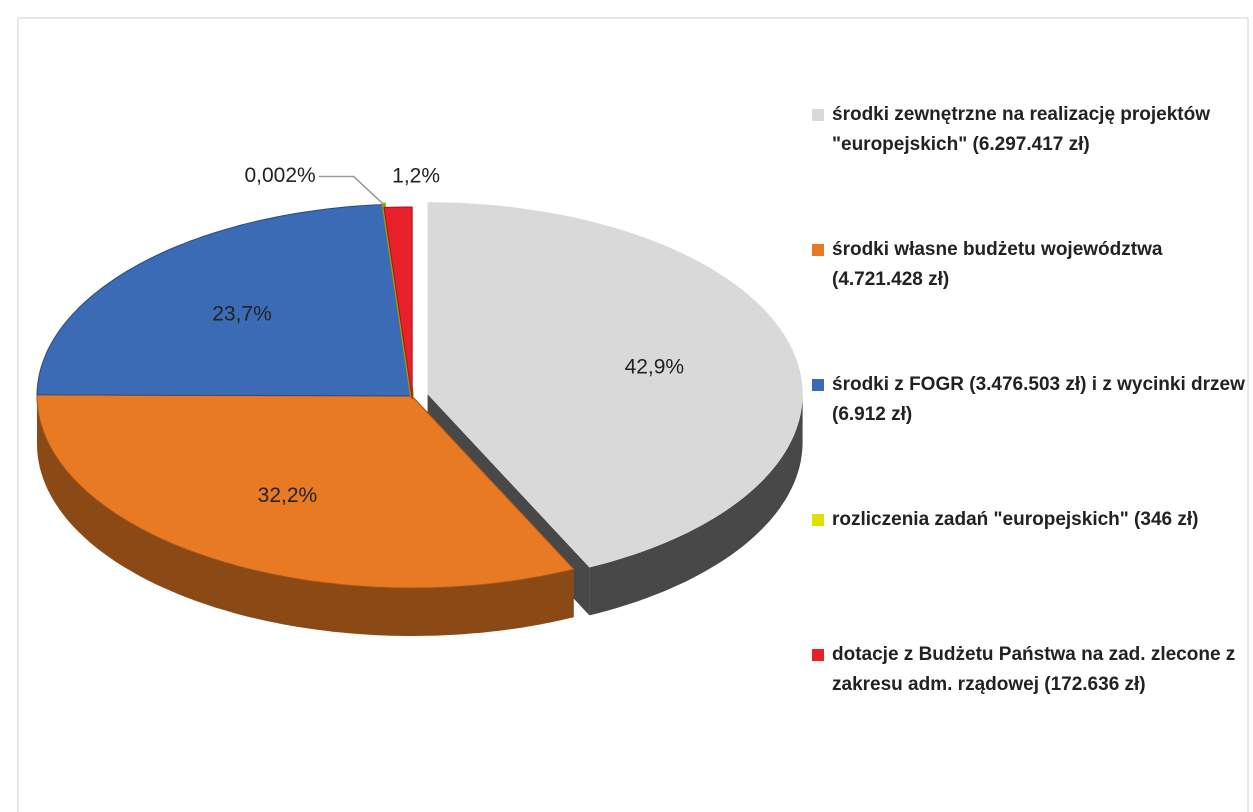 This screenshot has height=812, width=1253. I want to click on data-label: 0,002%, so click(279, 175).